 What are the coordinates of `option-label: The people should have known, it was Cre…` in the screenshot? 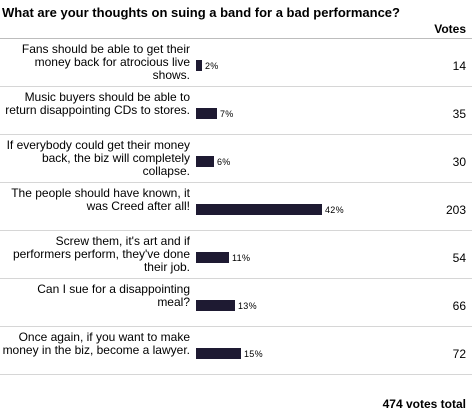 It's located at (100, 199).